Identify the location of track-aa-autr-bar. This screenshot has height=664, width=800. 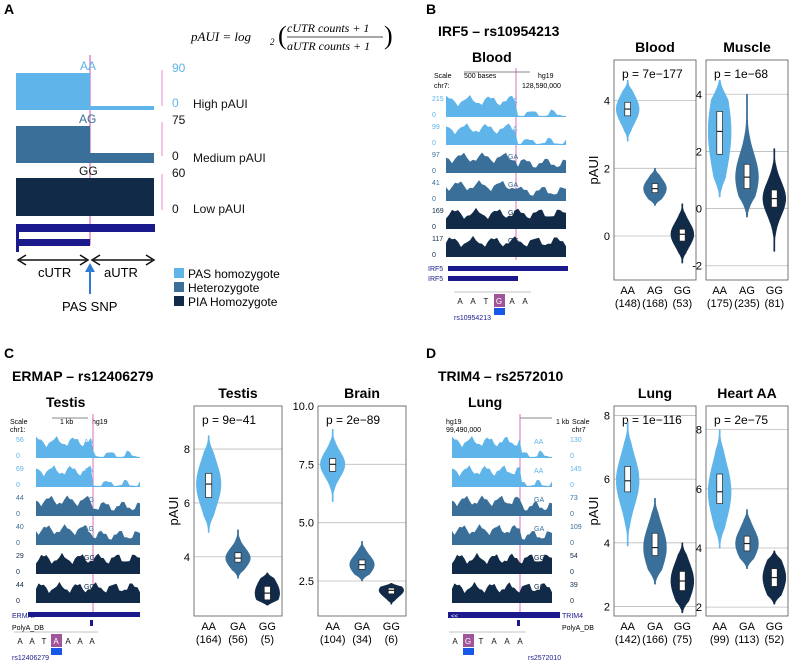
(122, 108).